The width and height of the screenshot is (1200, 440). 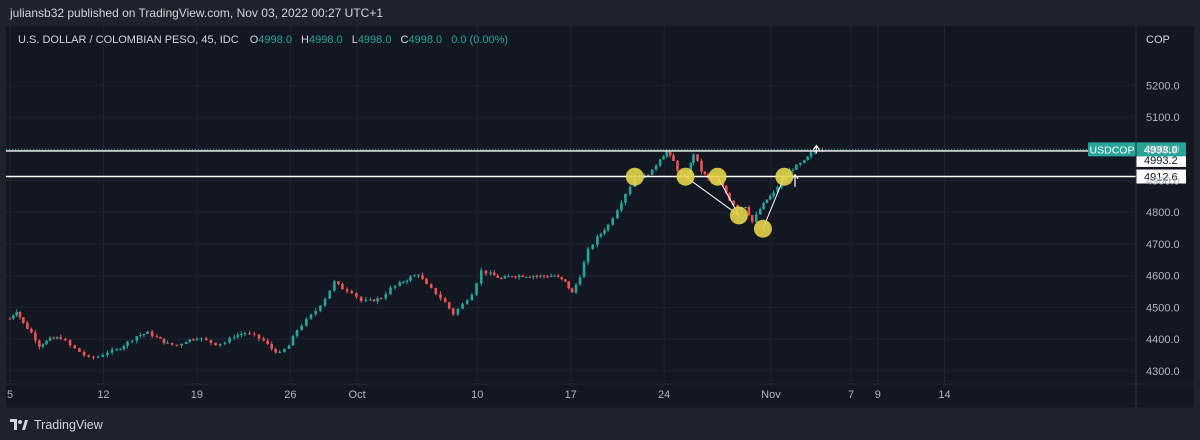 I want to click on x-tick-label: 12, so click(x=103, y=395).